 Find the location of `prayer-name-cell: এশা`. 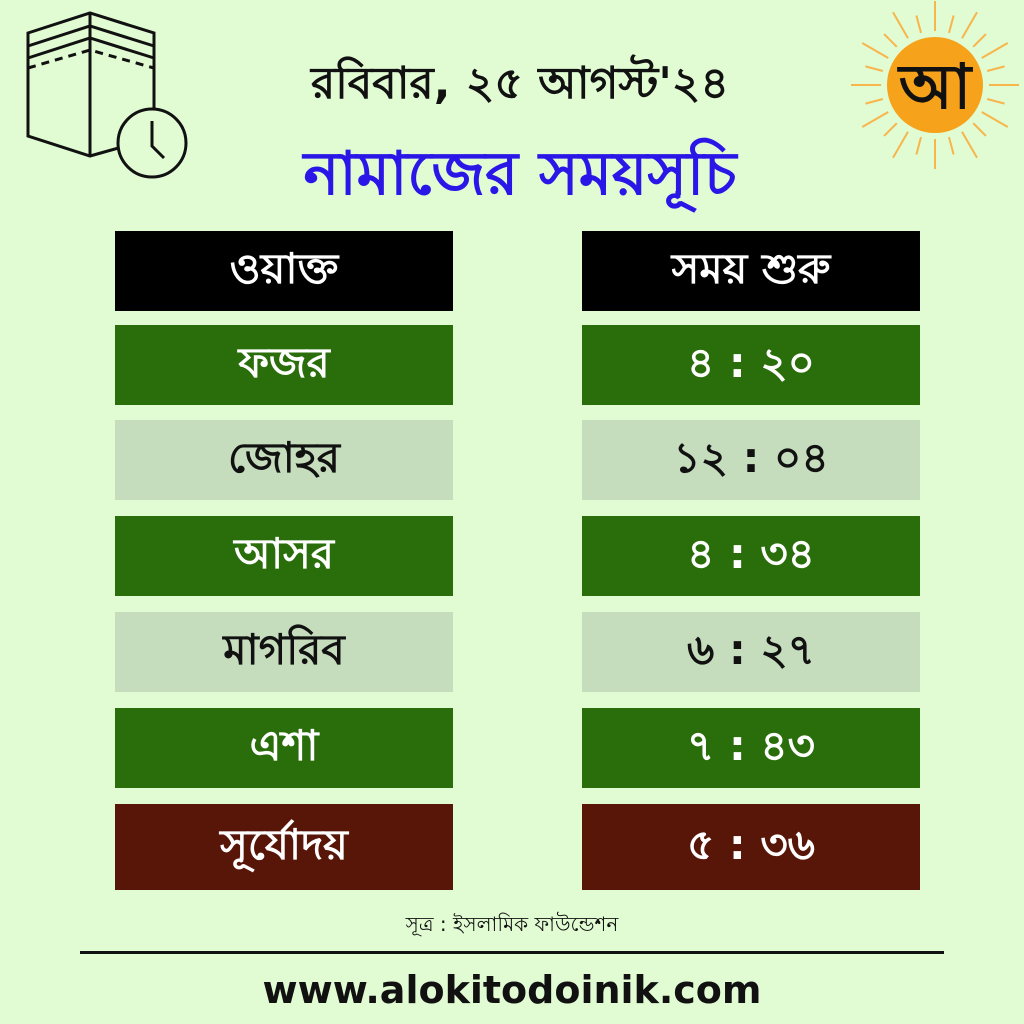

prayer-name-cell: এশা is located at coordinates (284, 748).